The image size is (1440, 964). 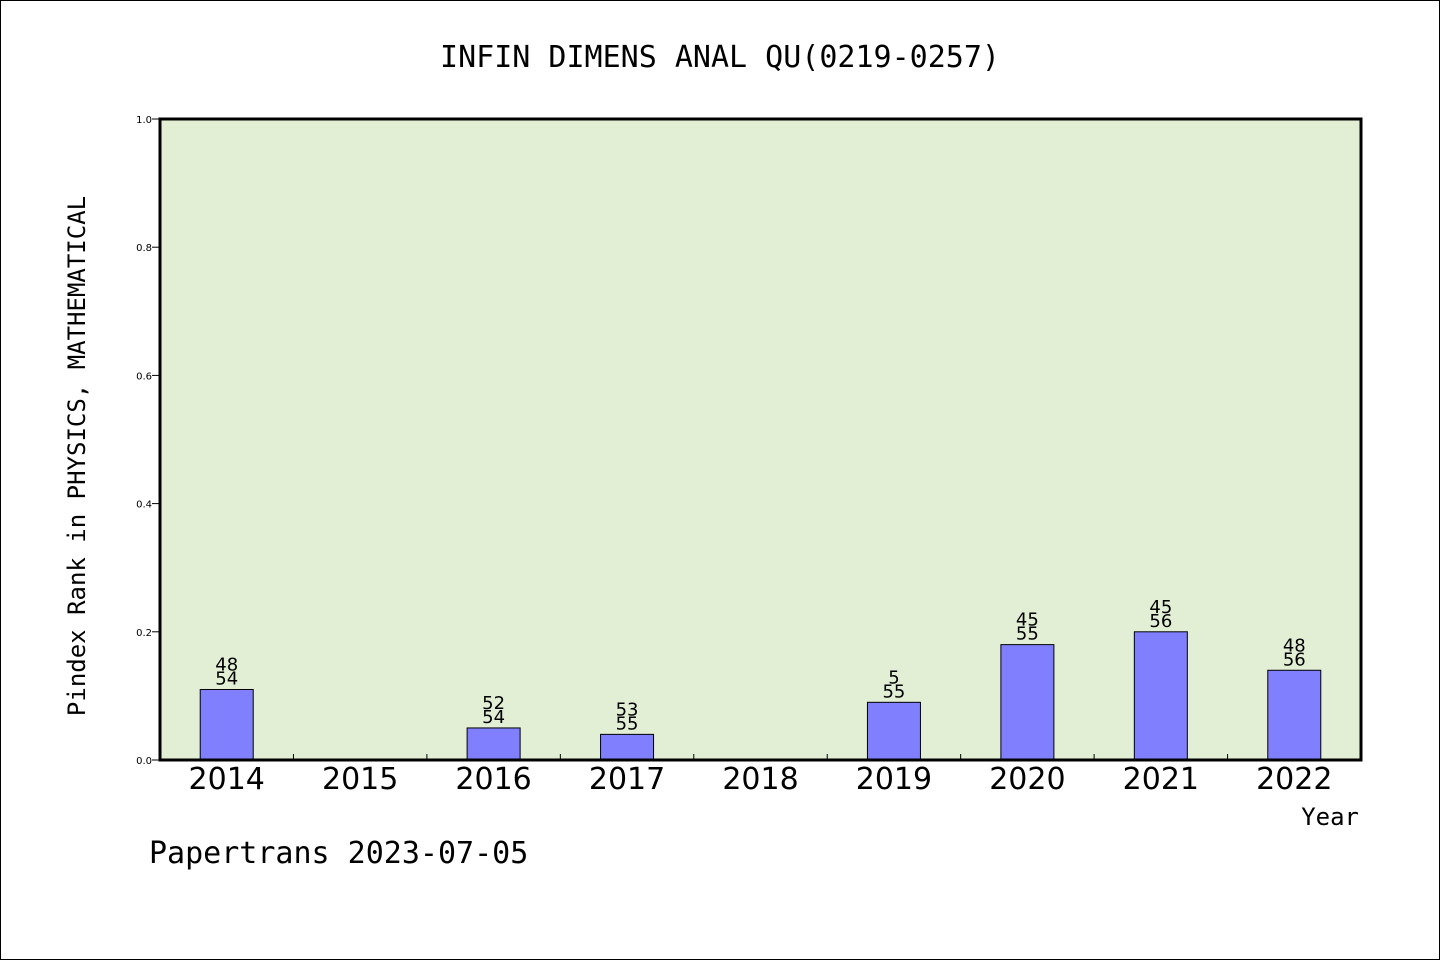 I want to click on x-tick-label: 2019, so click(x=894, y=779).